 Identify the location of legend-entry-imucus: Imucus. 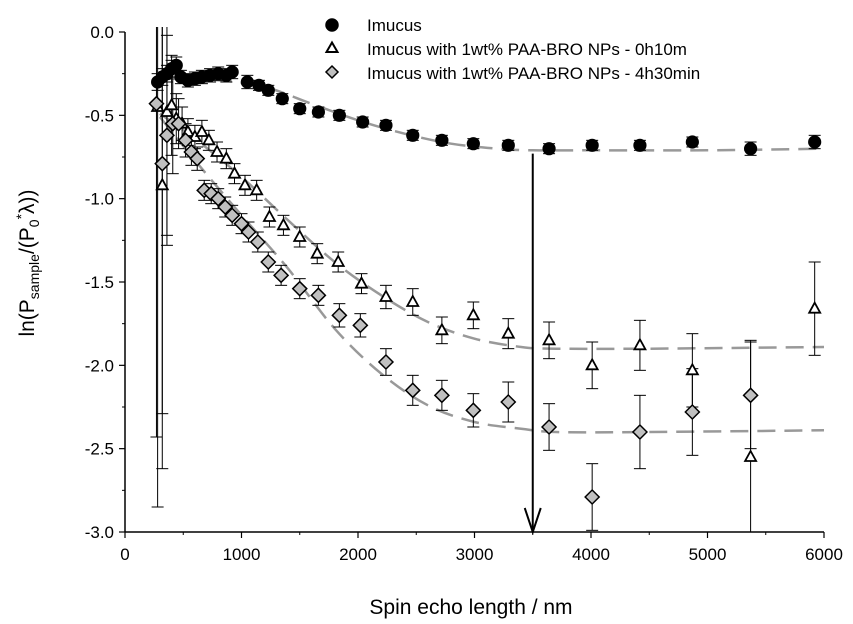
(373, 25).